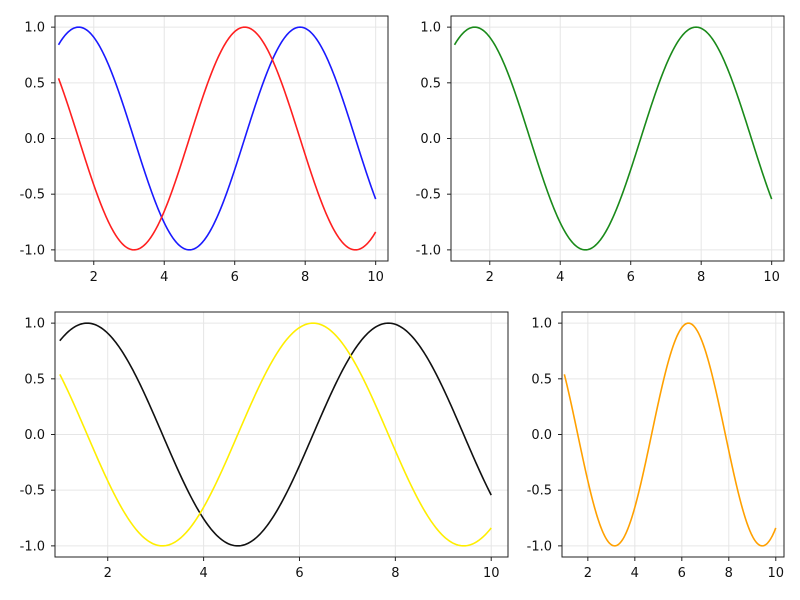  I want to click on subplot-bottom-right: 2 4 6 8 10 1.0 0.5 0.0 -0.5 -1.0, so click(656, 446).